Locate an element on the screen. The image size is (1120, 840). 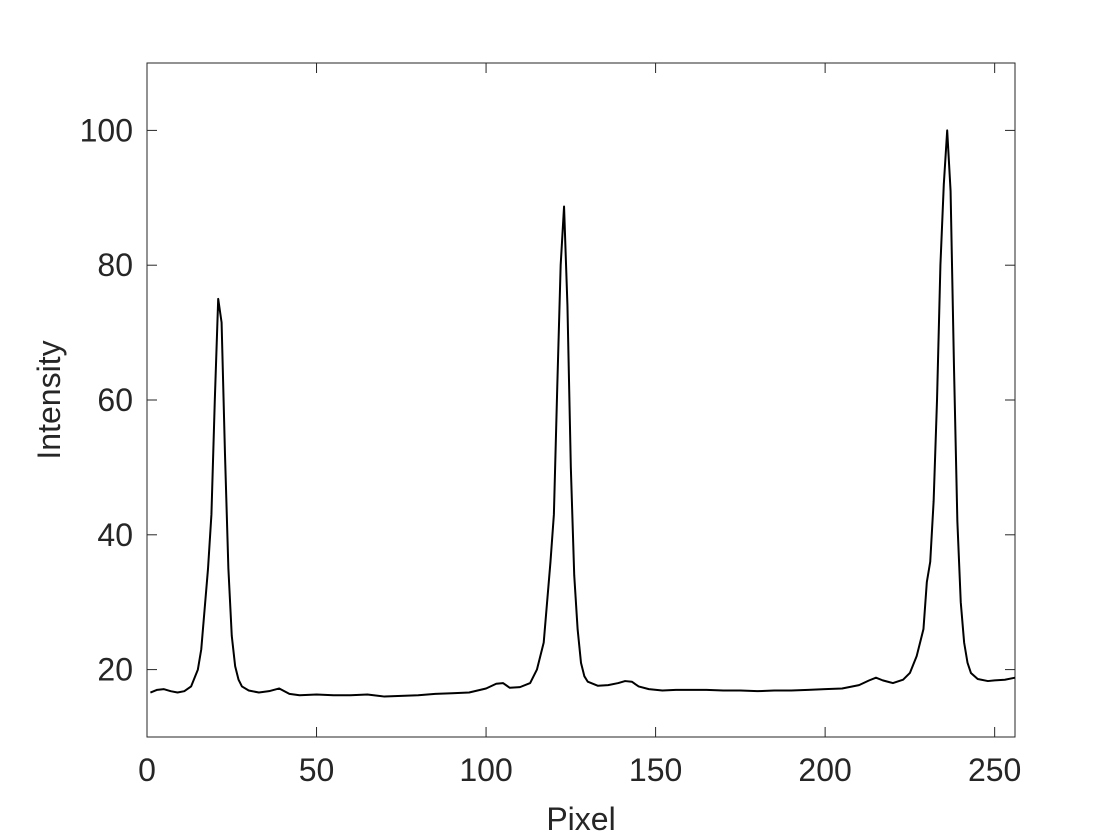
x-tick-label: 150 is located at coordinates (655, 770).